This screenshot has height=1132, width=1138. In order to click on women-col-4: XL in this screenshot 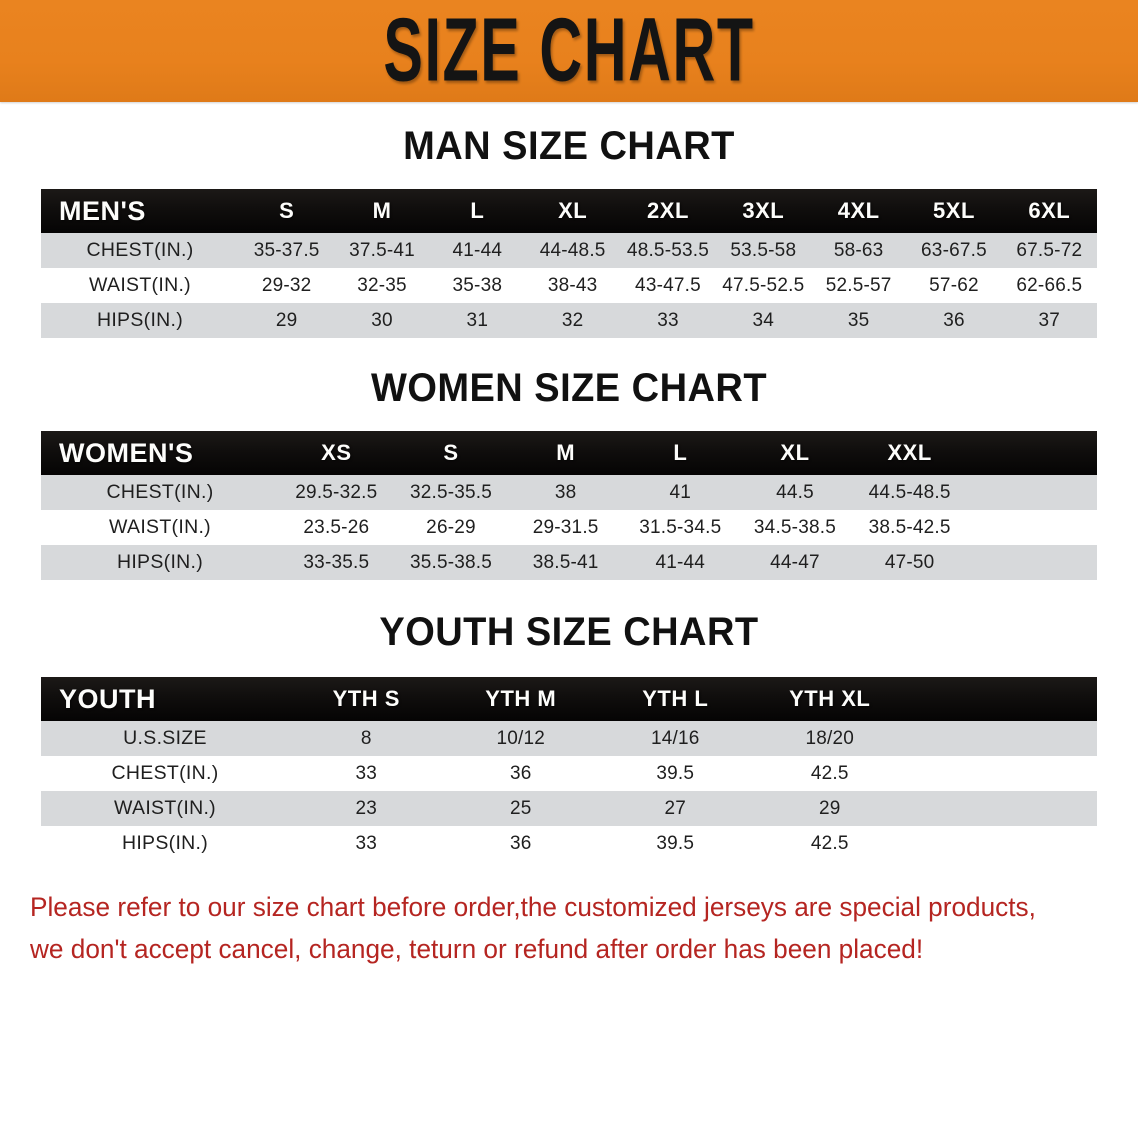, I will do `click(795, 453)`.